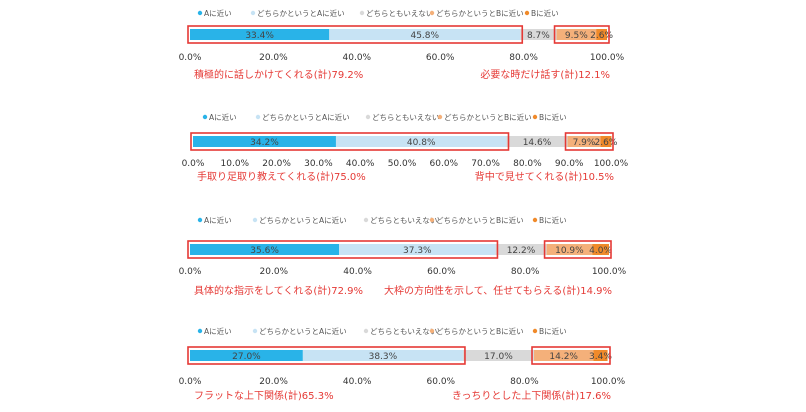 This screenshot has width=806, height=412. I want to click on data-label-lean-b: 9.5%, so click(576, 36).